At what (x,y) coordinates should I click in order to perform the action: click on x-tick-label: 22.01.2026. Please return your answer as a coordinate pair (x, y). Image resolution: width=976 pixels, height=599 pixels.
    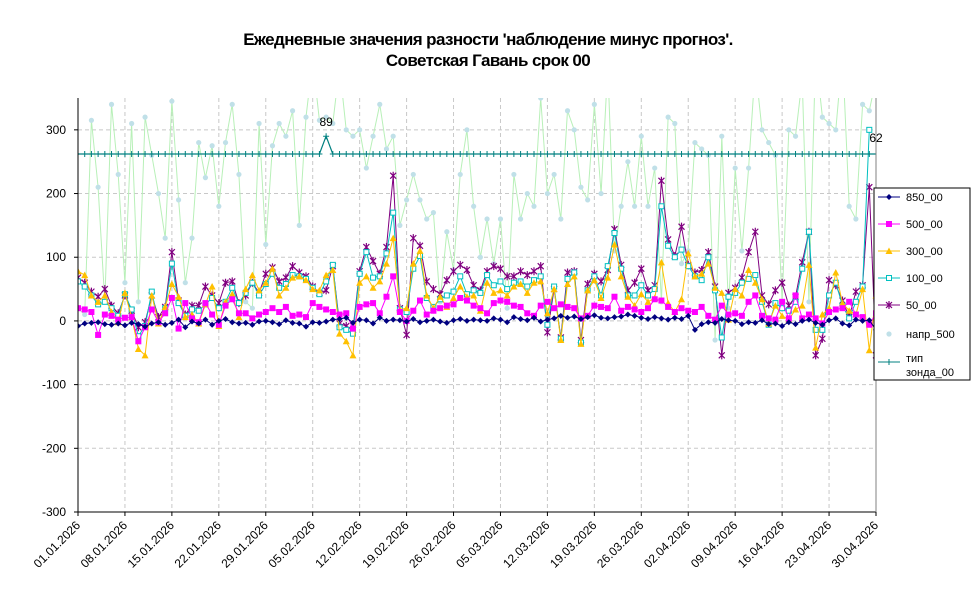
    Looking at the image, I should click on (198, 544).